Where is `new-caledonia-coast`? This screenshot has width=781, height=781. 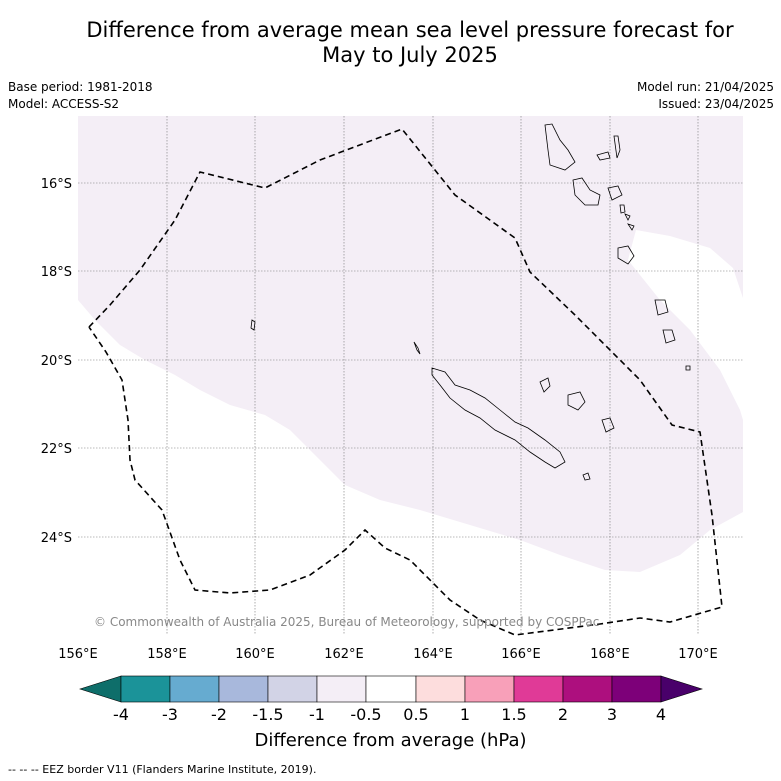
new-caledonia-coast is located at coordinates (498, 418).